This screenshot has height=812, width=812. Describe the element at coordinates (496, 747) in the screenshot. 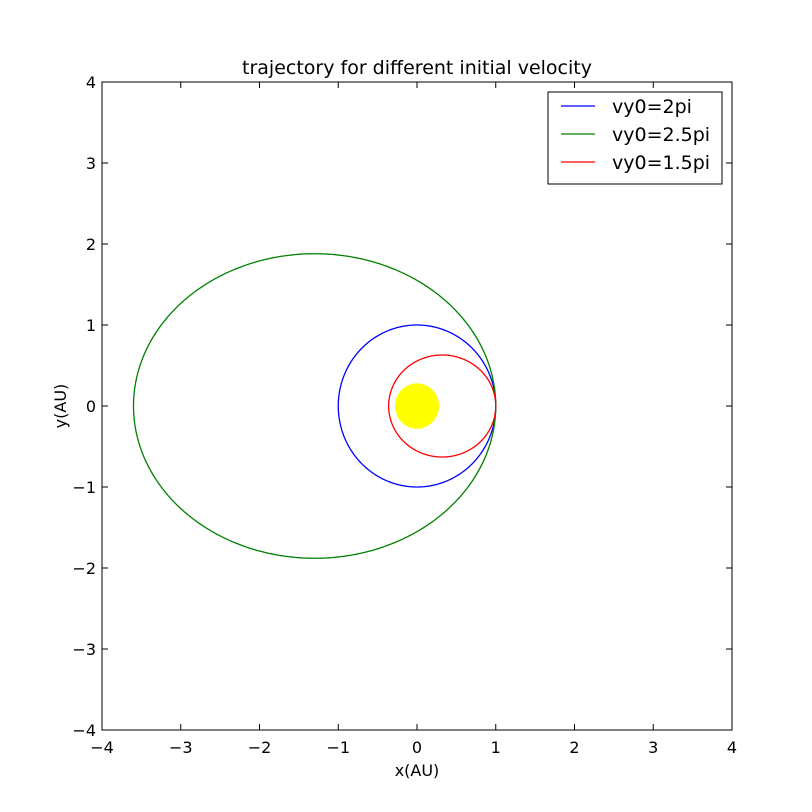

I see `x-tick-label: 1` at that location.